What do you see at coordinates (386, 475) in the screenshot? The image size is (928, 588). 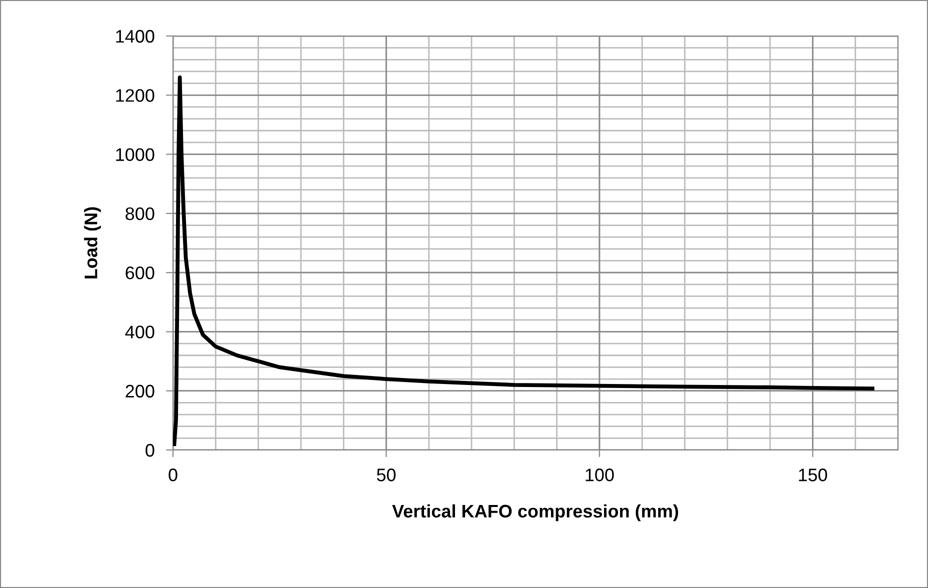 I see `x-tick-label: 50` at bounding box center [386, 475].